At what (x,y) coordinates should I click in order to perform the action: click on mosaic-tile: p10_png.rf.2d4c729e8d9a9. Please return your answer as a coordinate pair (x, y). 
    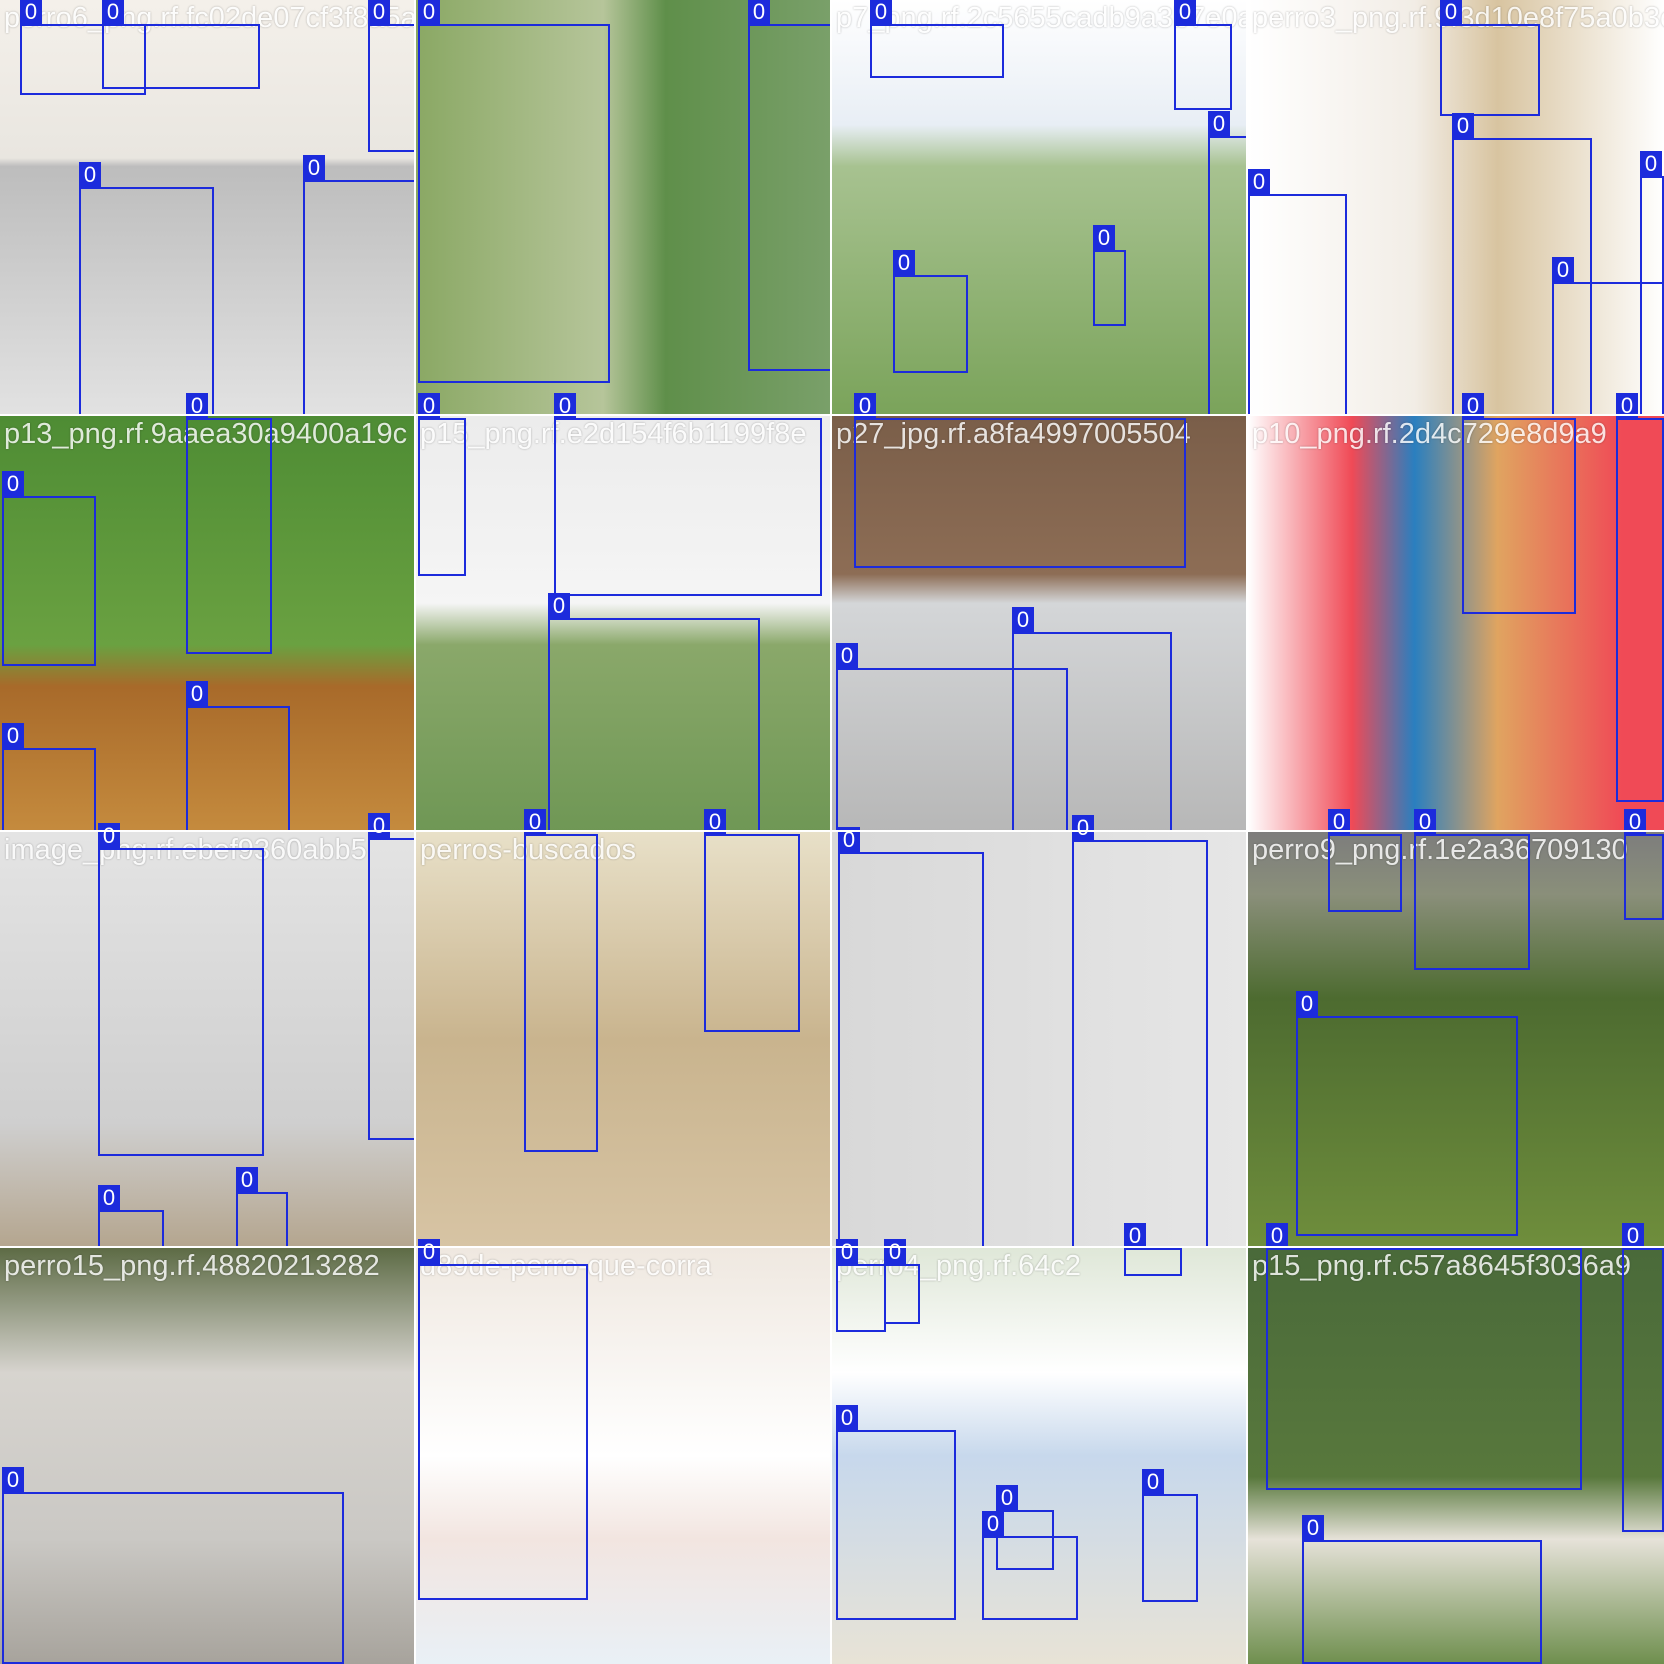
    Looking at the image, I should click on (1456, 624).